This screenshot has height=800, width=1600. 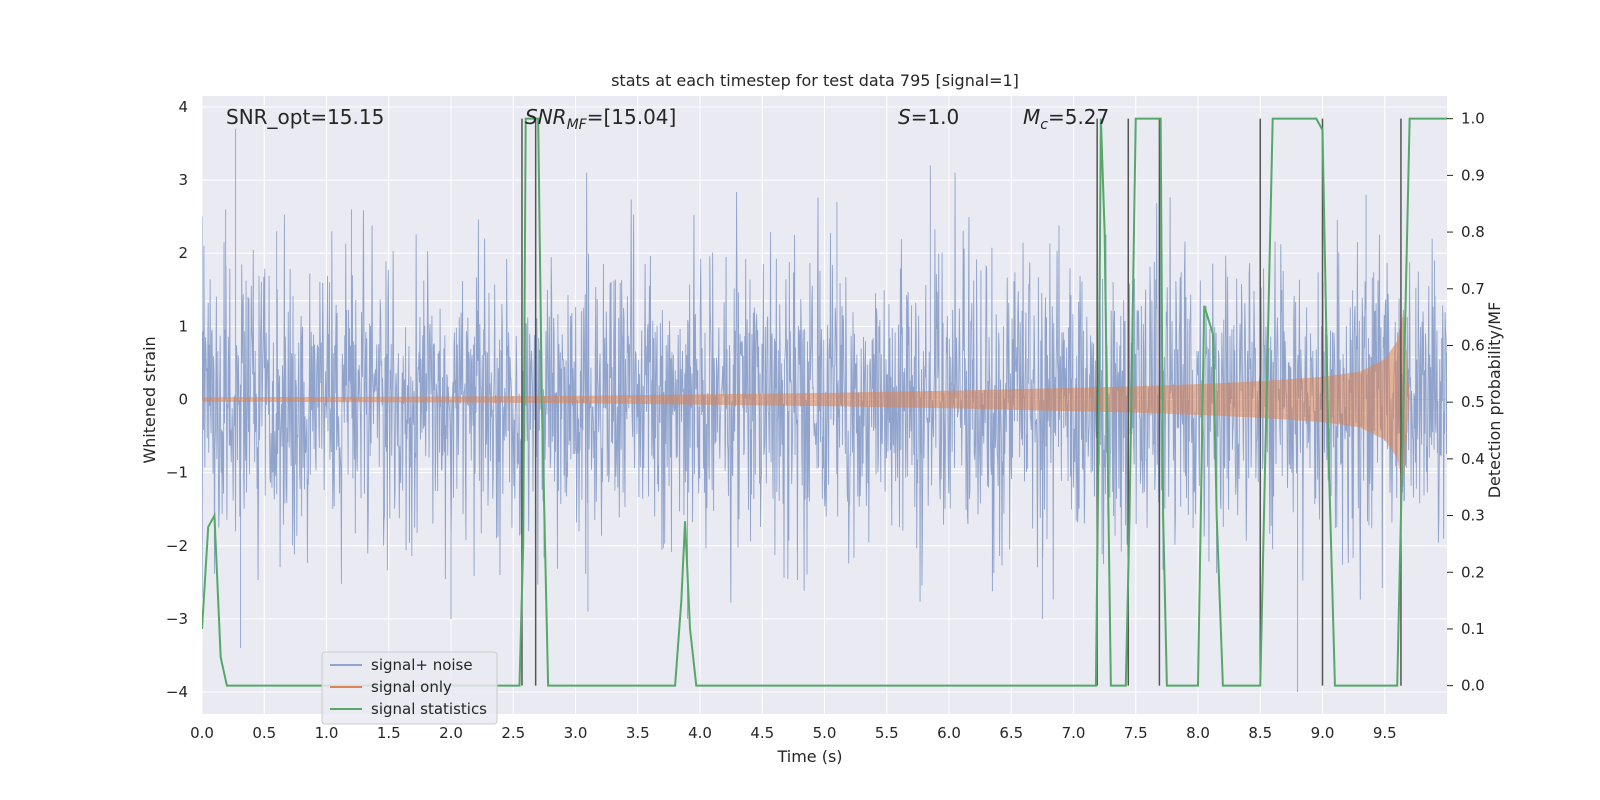 I want to click on legend-label-signal-only: signal only, so click(x=411, y=687).